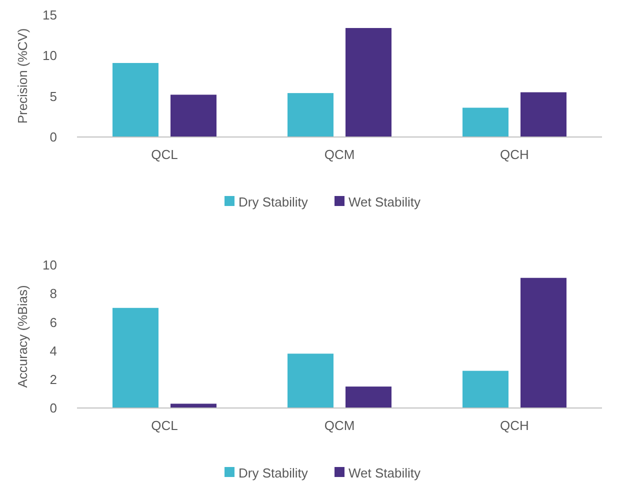 The width and height of the screenshot is (623, 481). I want to click on y-tick-label: 6, so click(53, 322).